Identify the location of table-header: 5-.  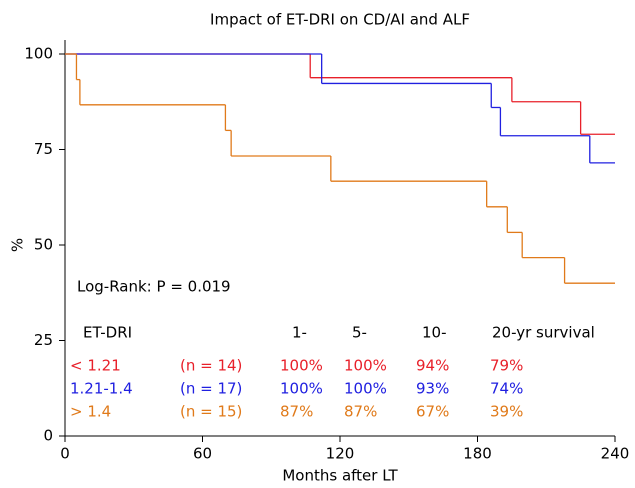
(359, 333).